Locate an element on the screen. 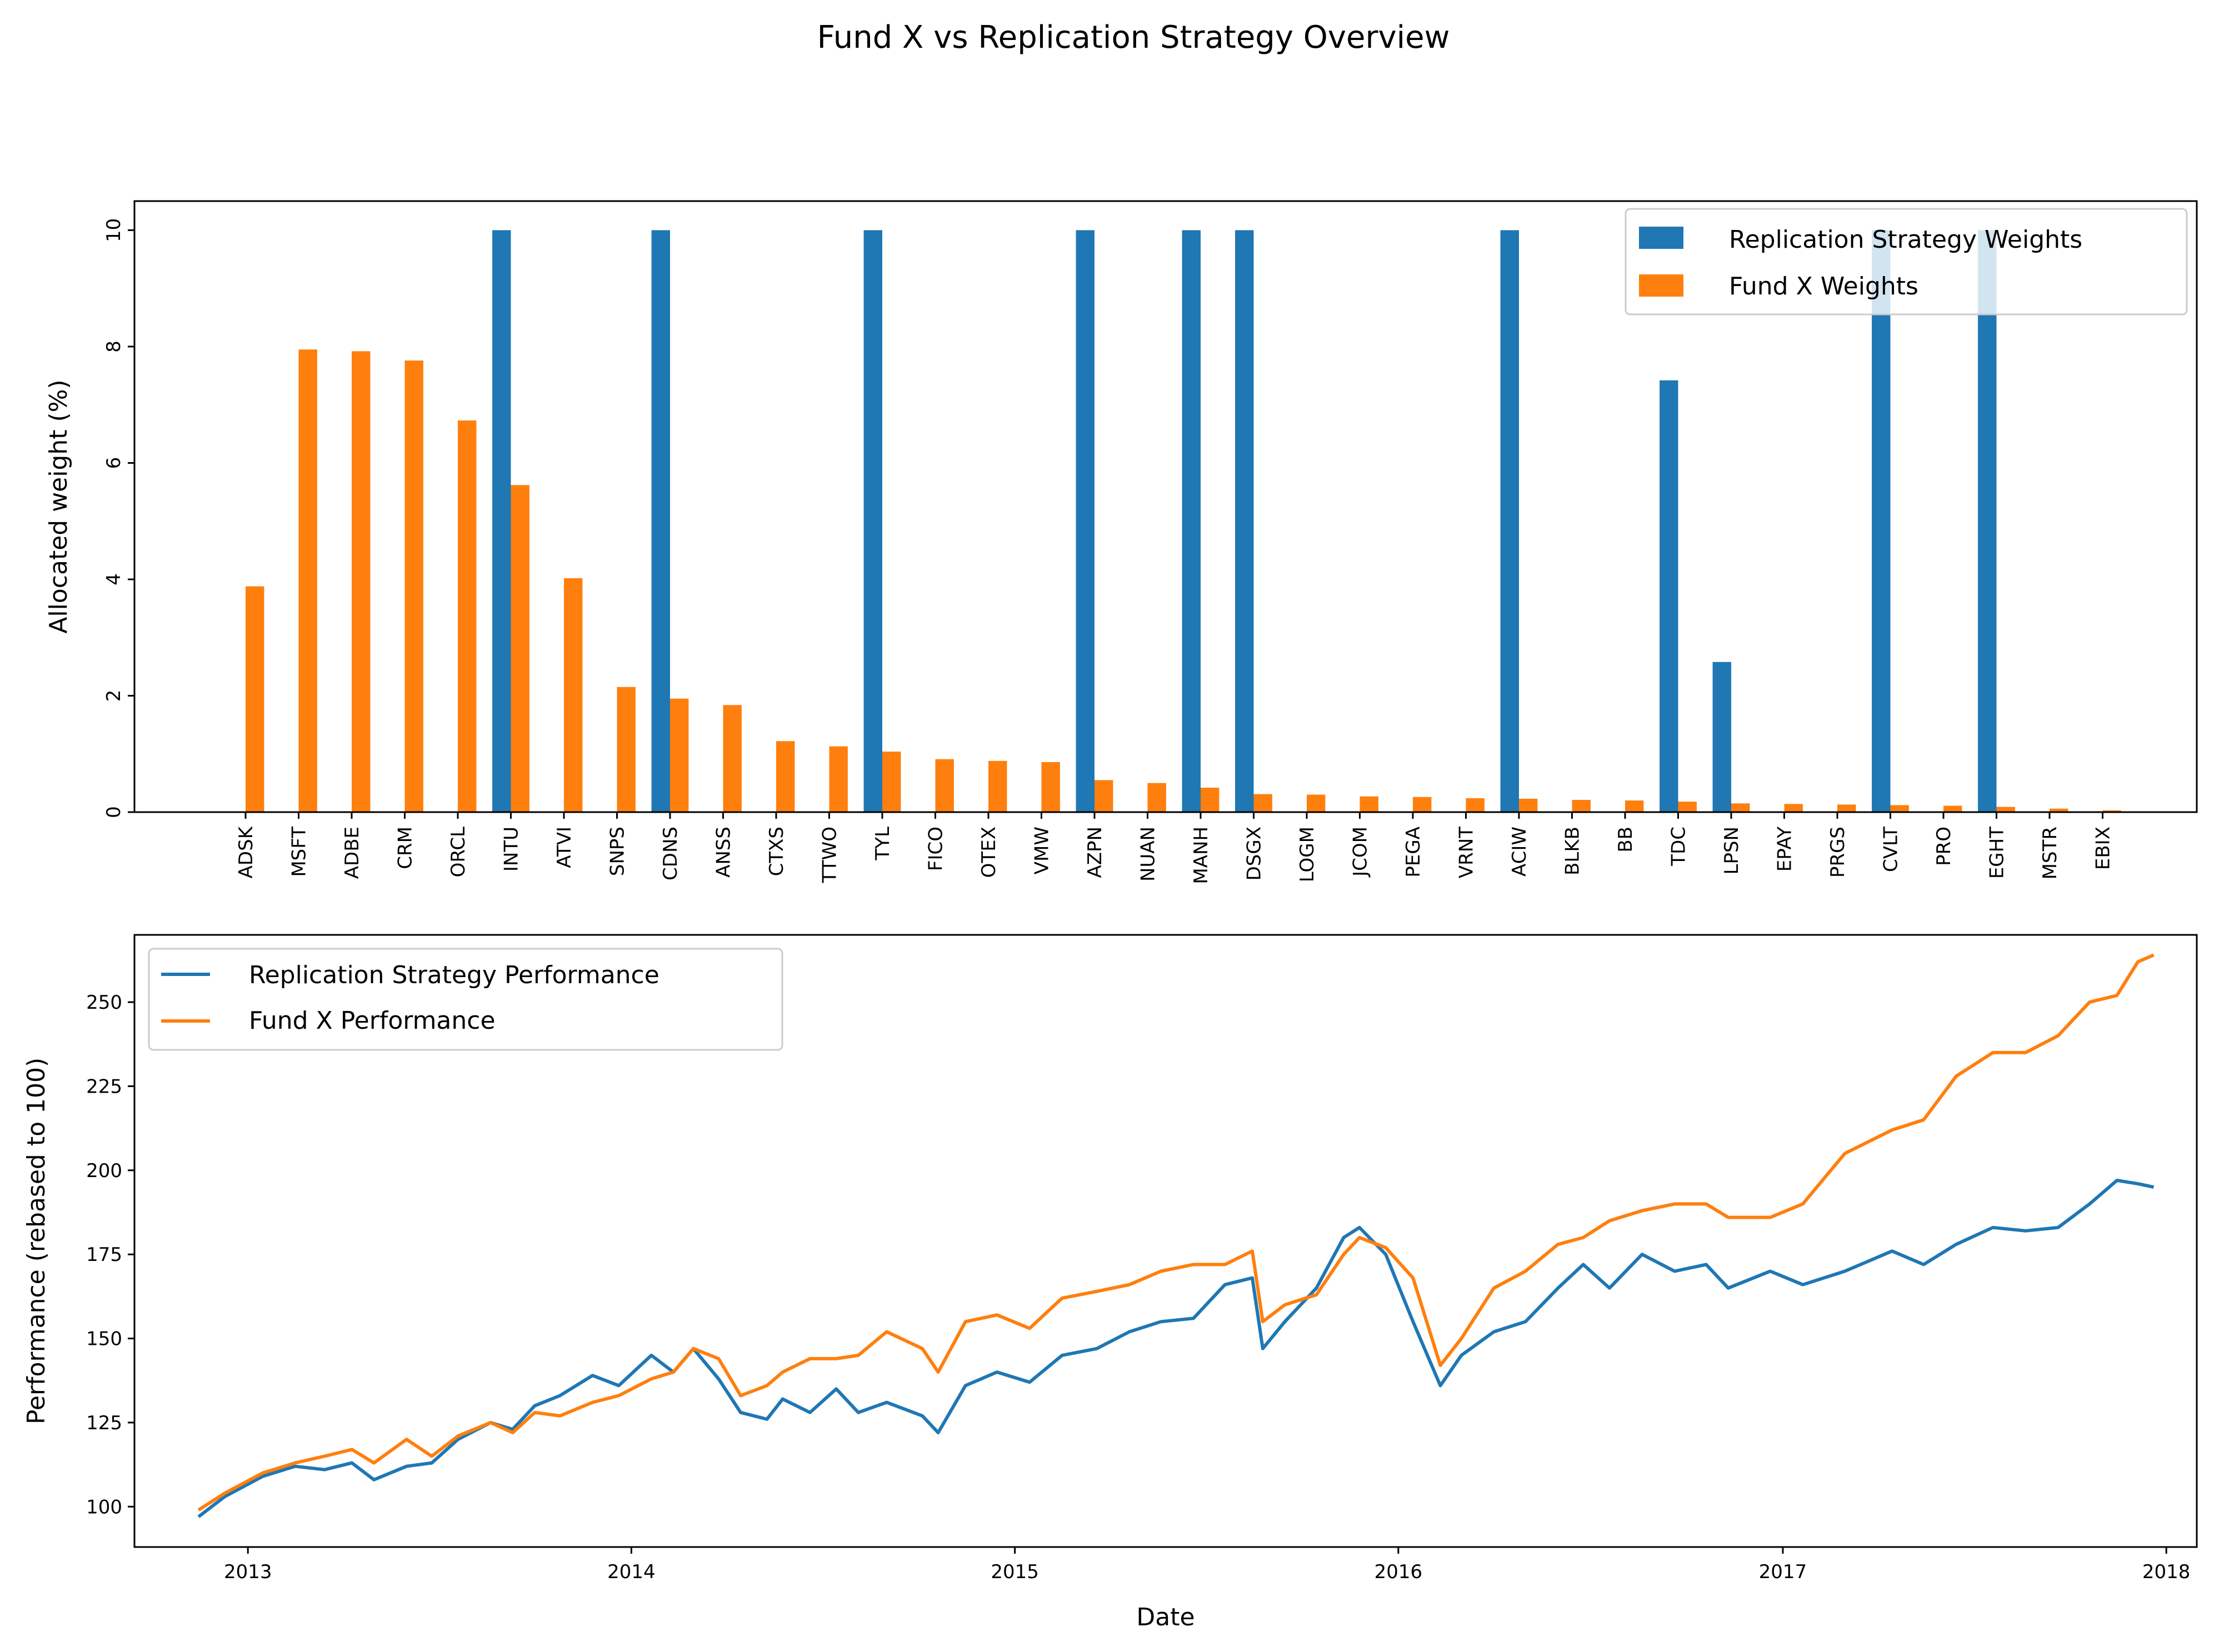  fund-weight-bar-tdc is located at coordinates (1688, 807).